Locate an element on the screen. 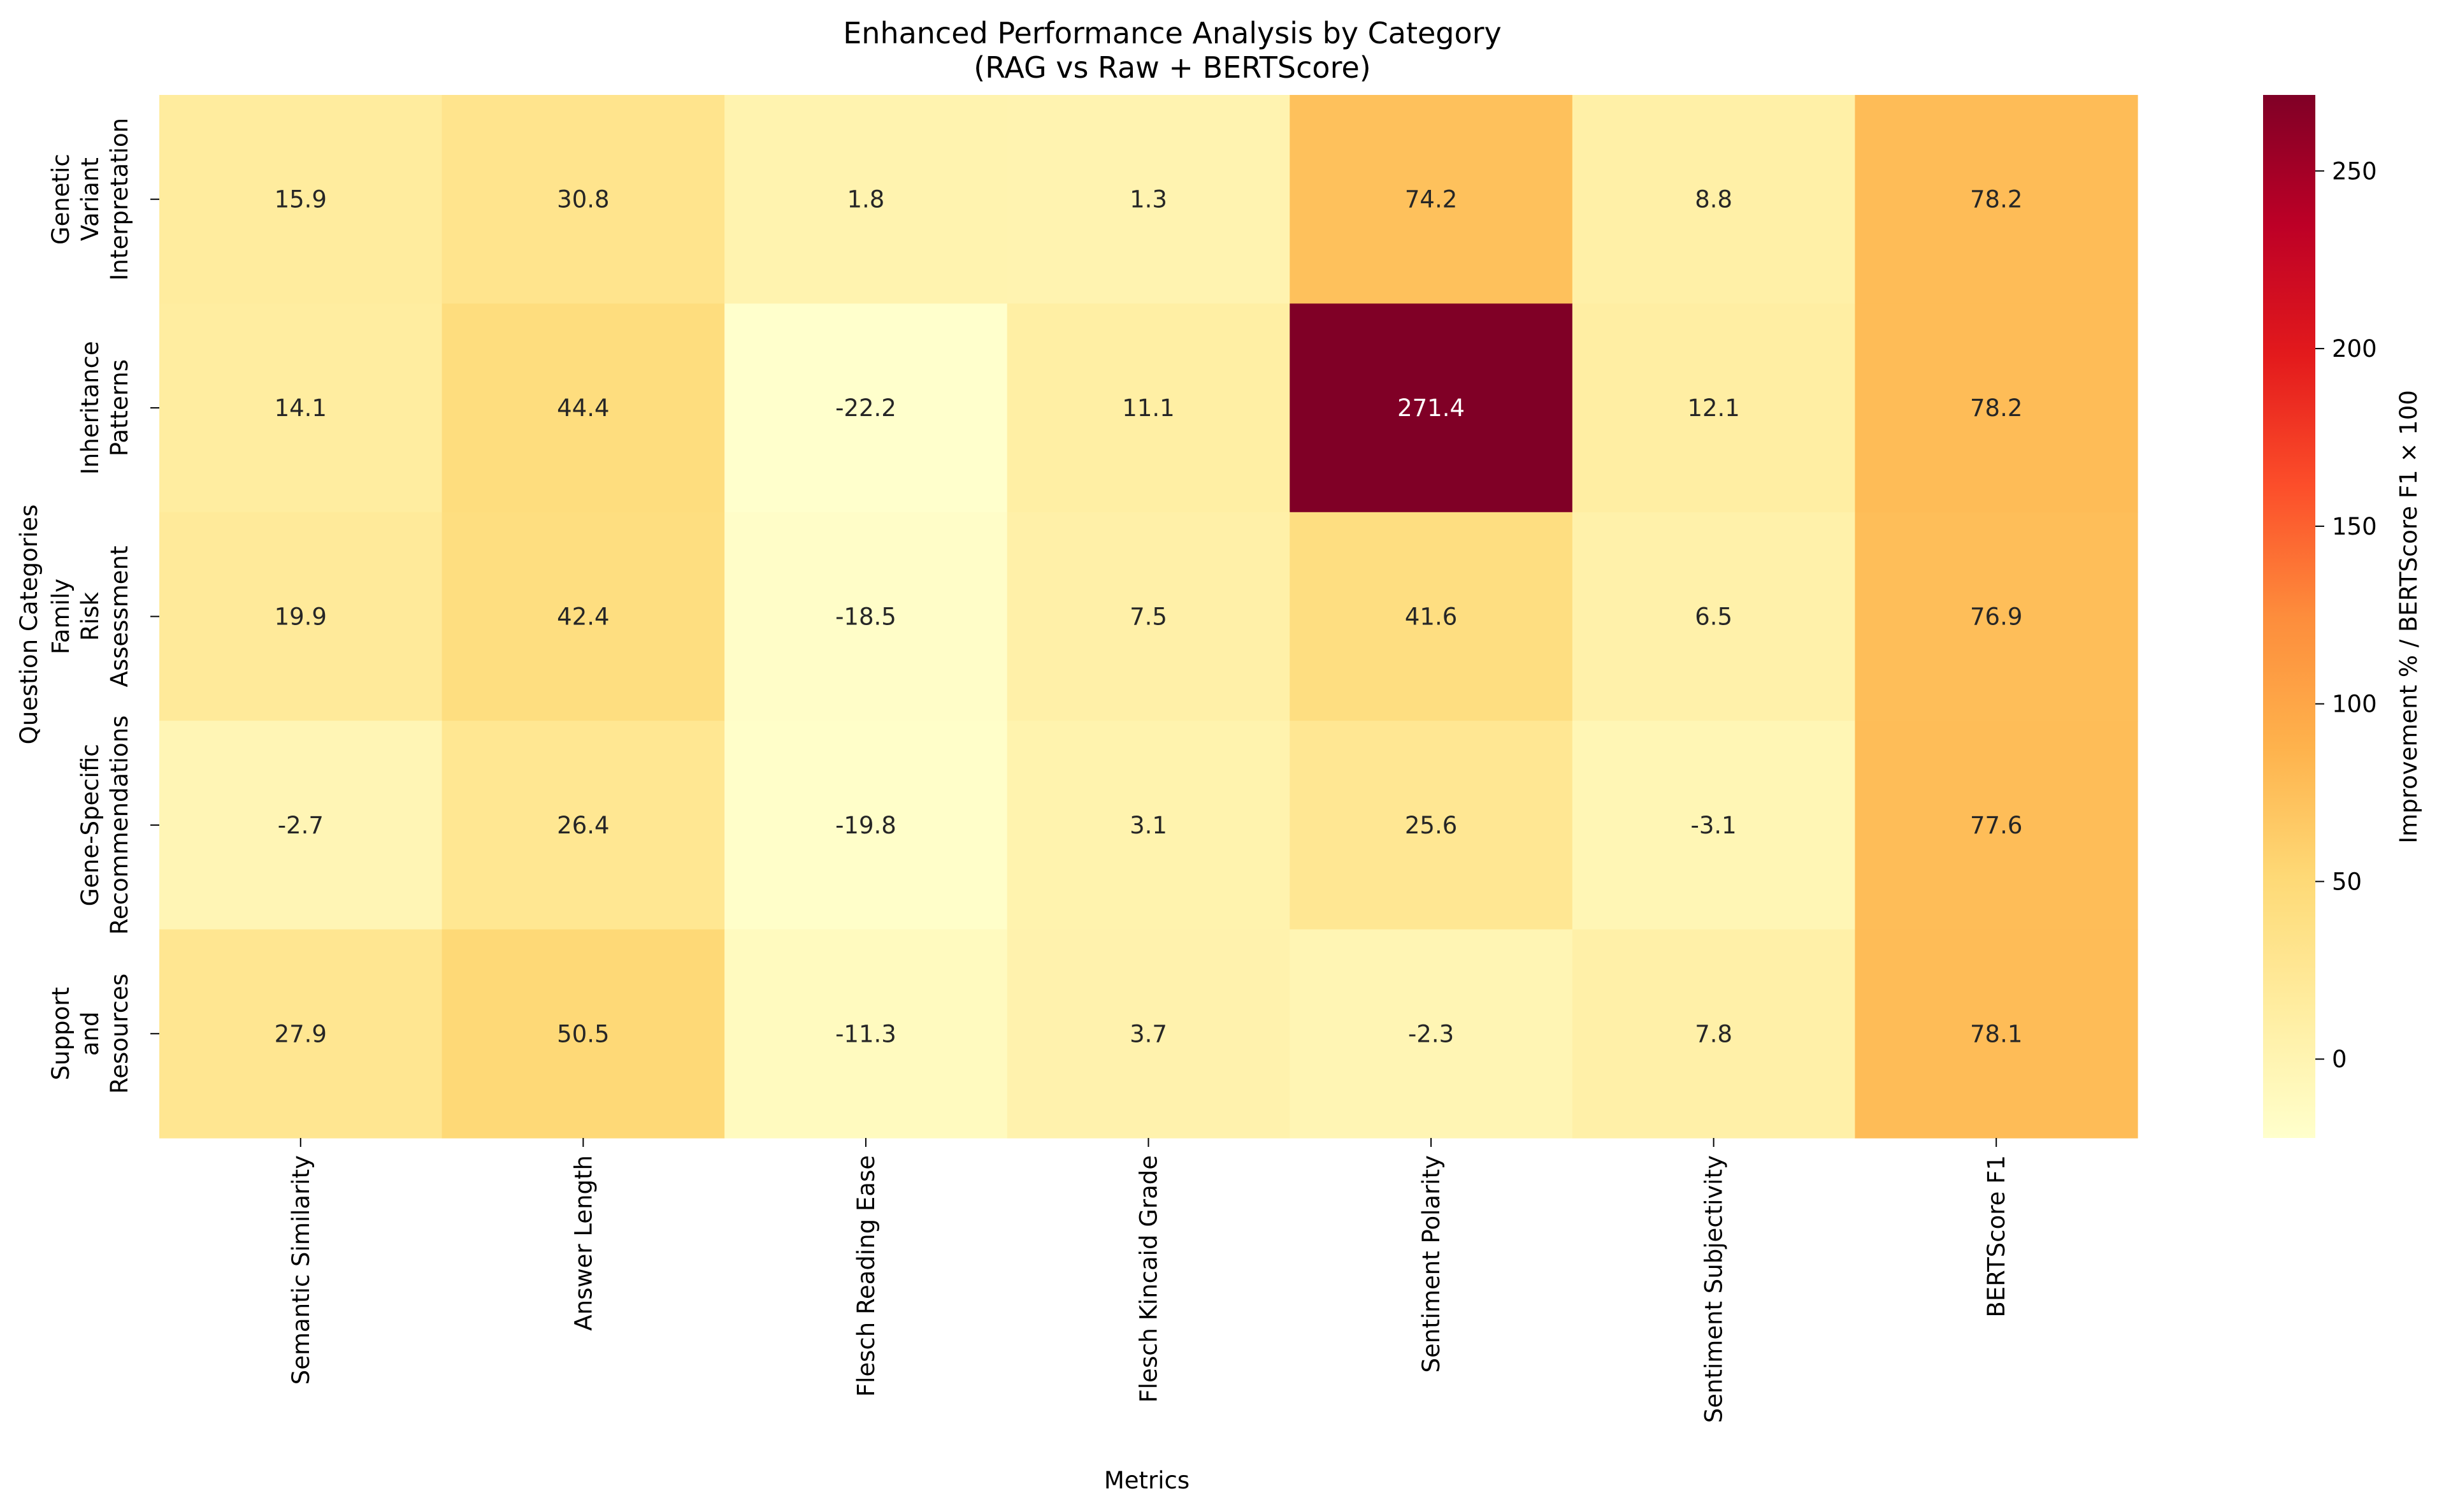  colorbar-tick-label: 0 is located at coordinates (2339, 1059).